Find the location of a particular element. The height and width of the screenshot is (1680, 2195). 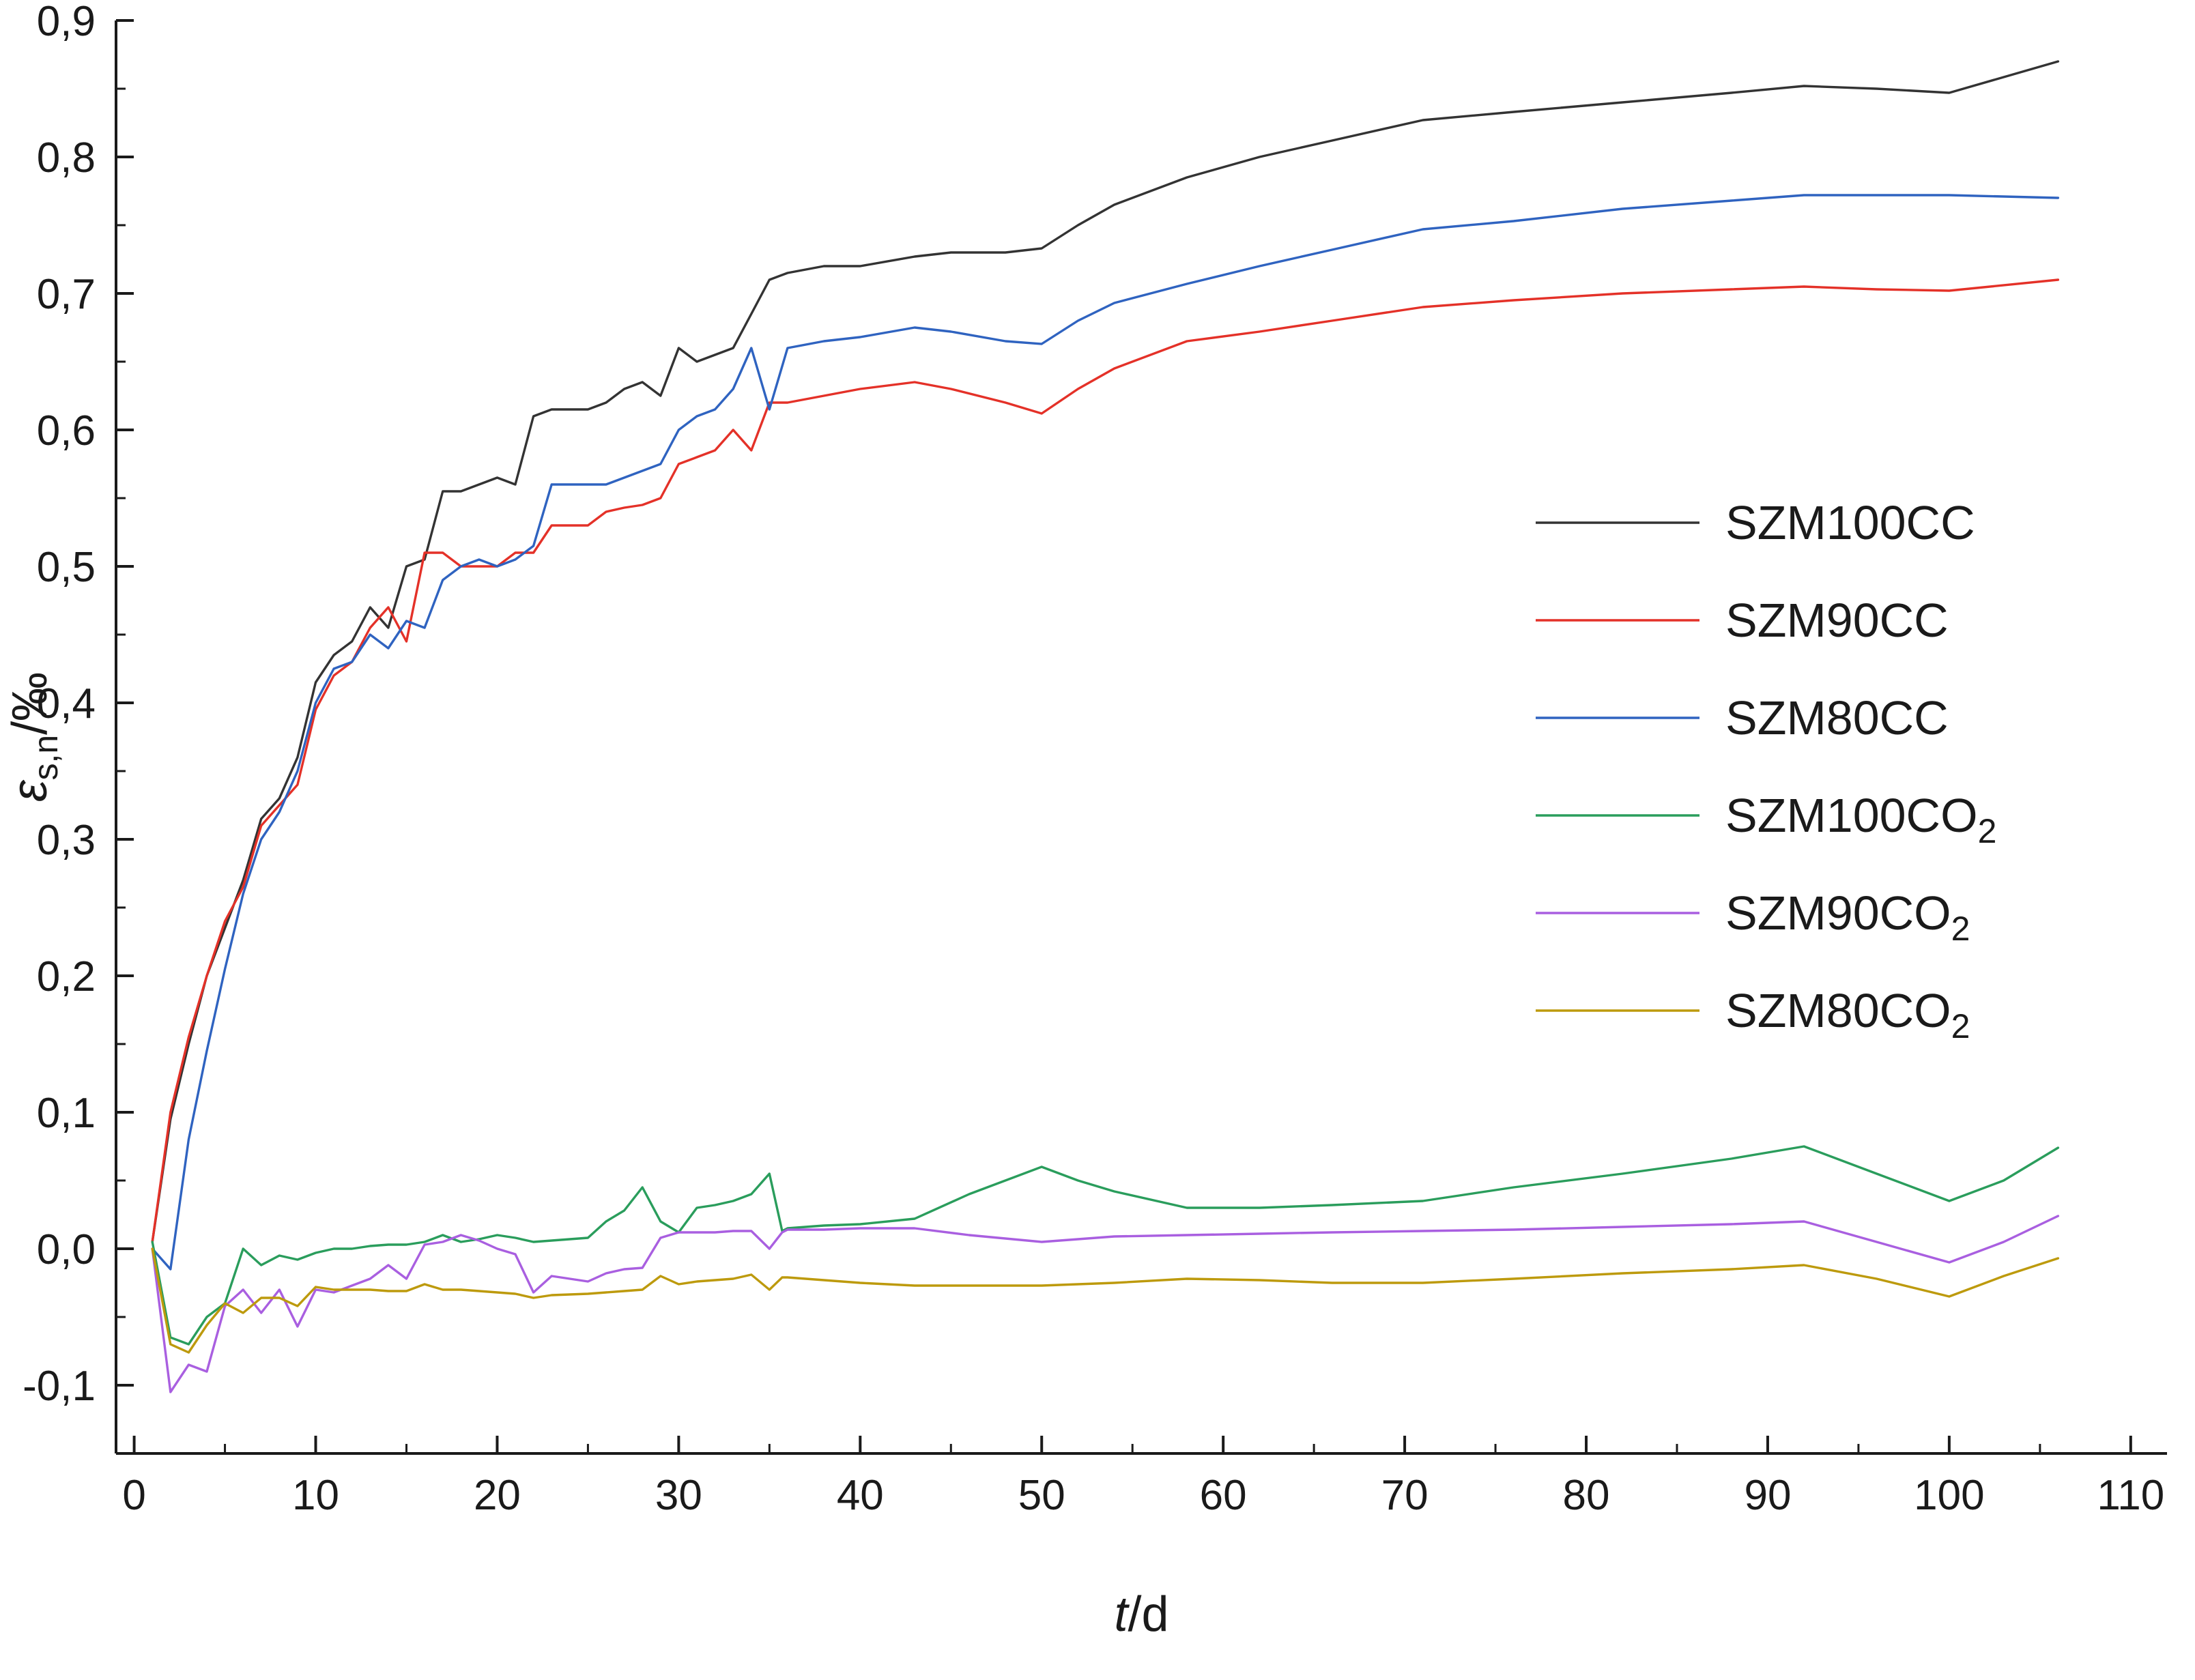

x-tick-label: 80 is located at coordinates (1586, 1496).